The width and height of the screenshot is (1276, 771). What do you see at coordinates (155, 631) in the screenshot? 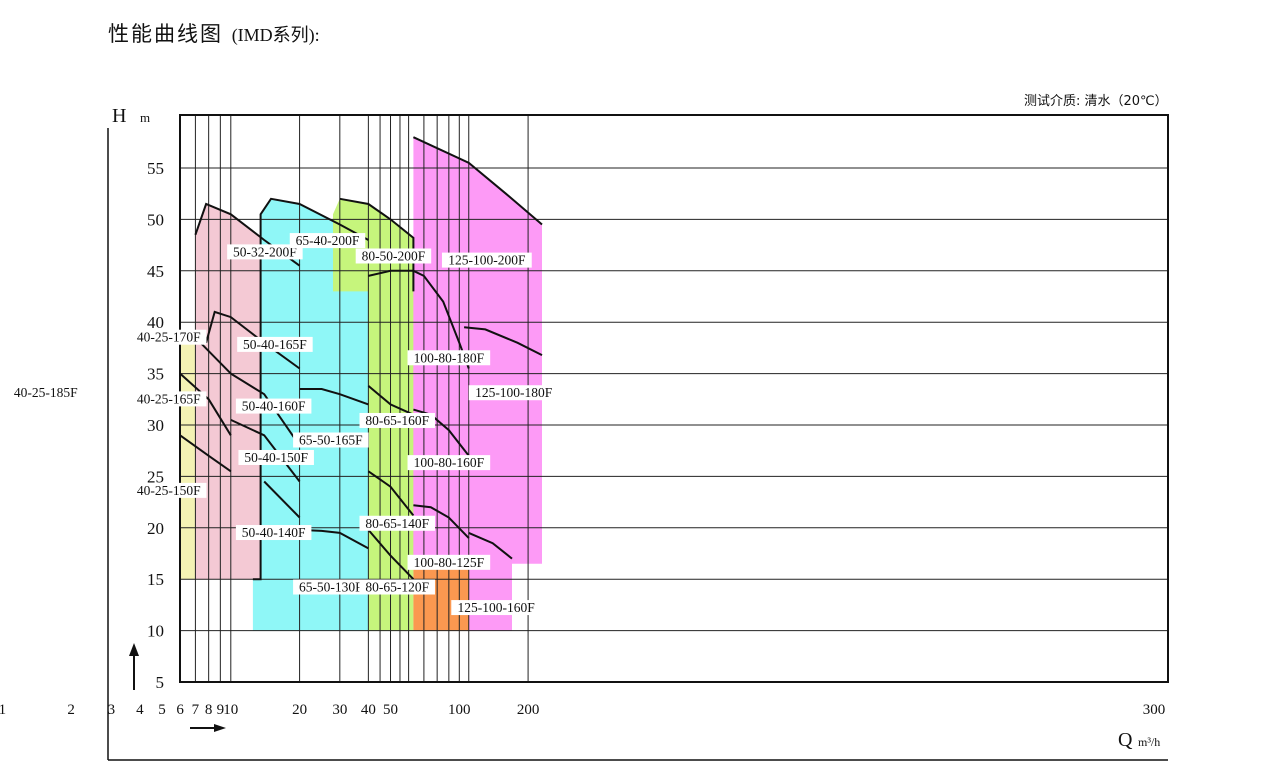
I see `y-tick-label: 10` at bounding box center [155, 631].